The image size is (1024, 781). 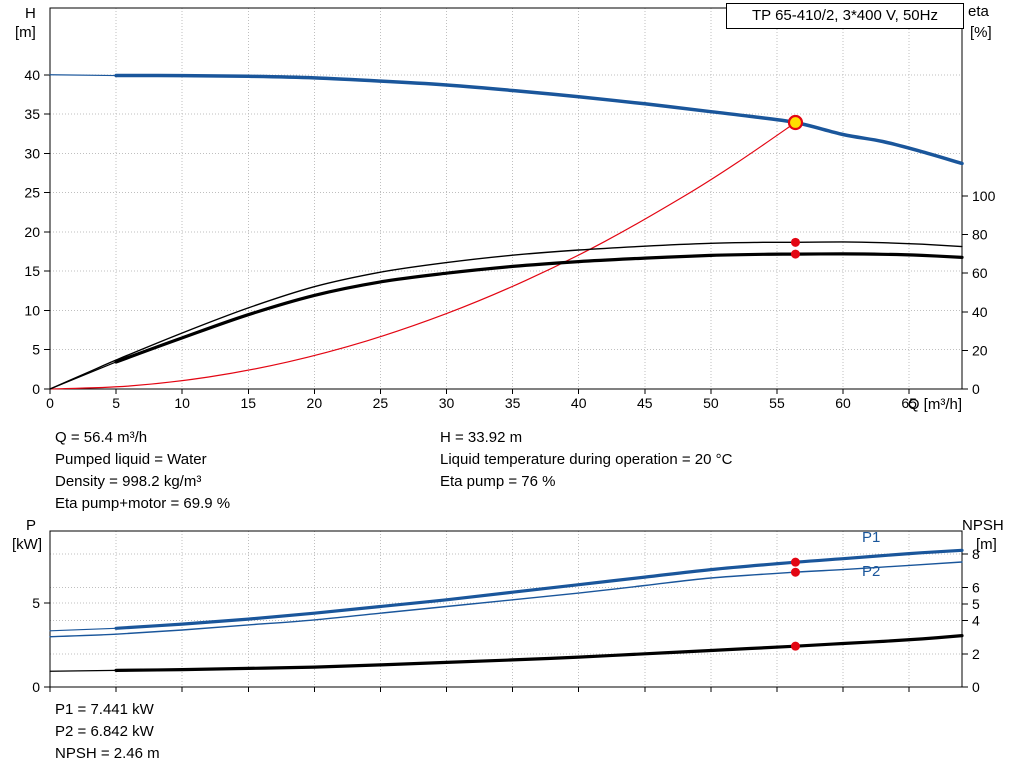 I want to click on annotation-head: H = 33.92 m, so click(x=481, y=437).